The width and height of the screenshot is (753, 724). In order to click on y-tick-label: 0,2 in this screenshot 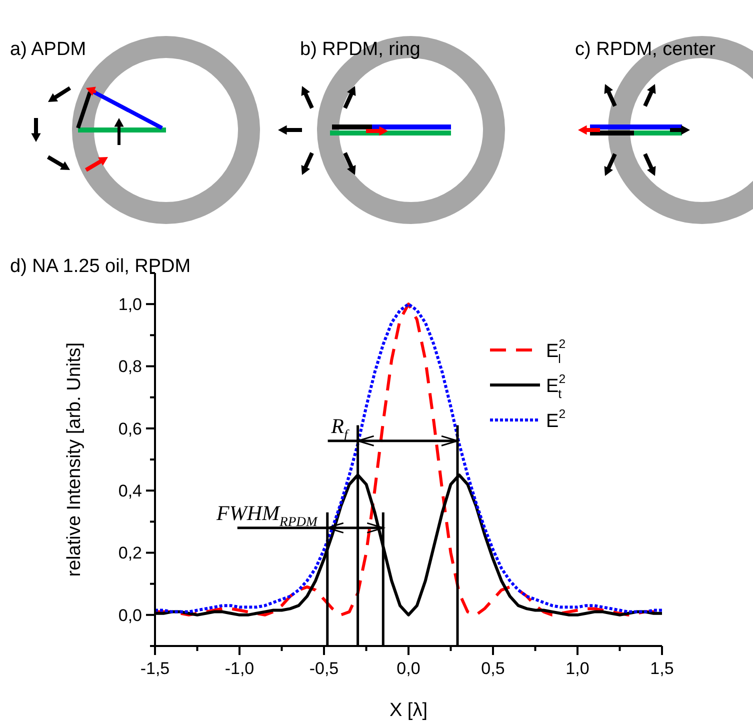, I will do `click(130, 553)`.